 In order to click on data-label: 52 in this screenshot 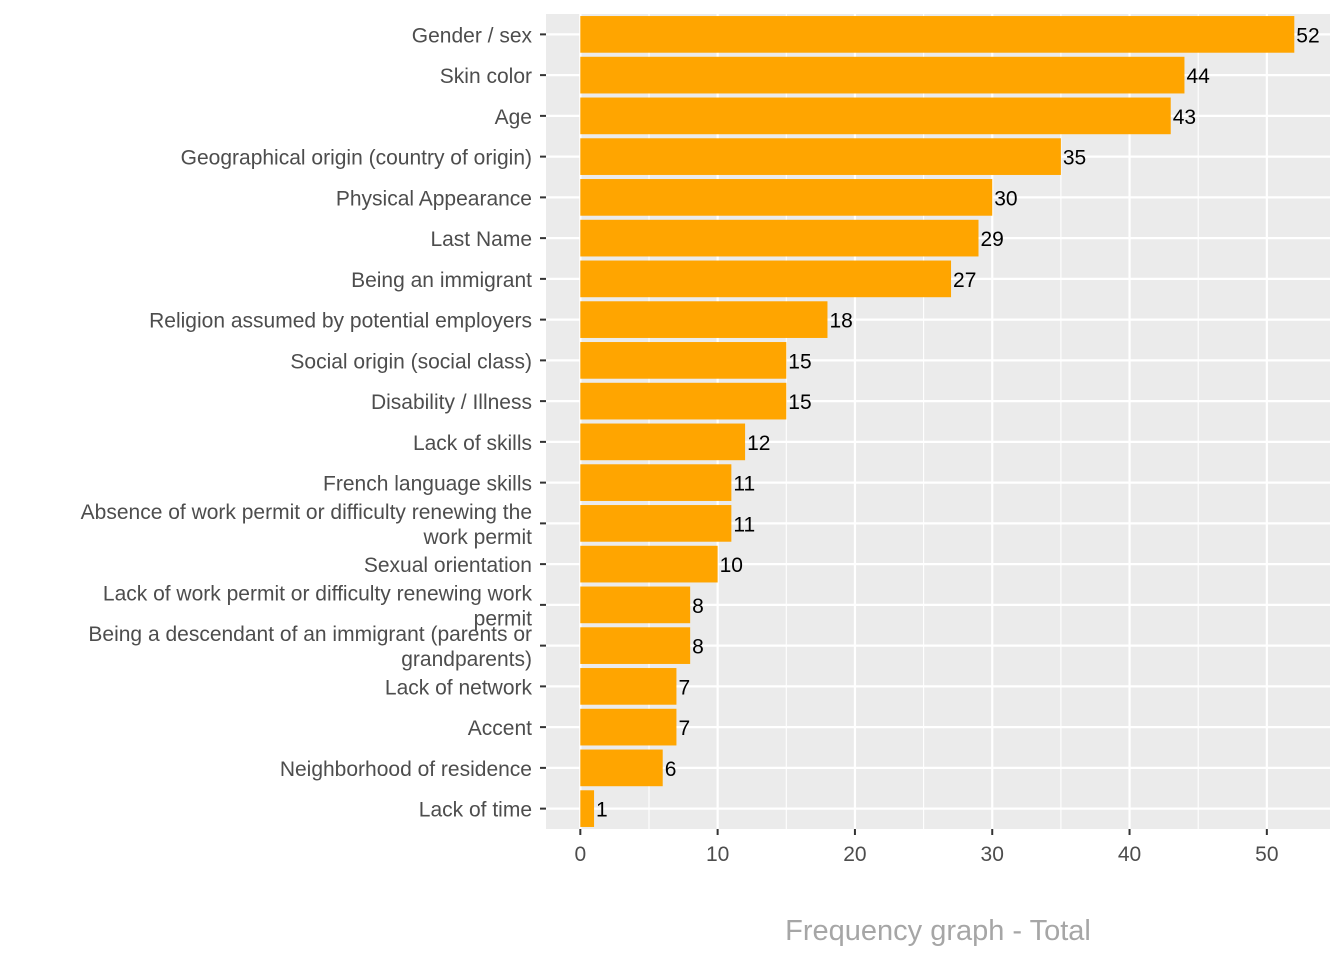, I will do `click(1307, 35)`.